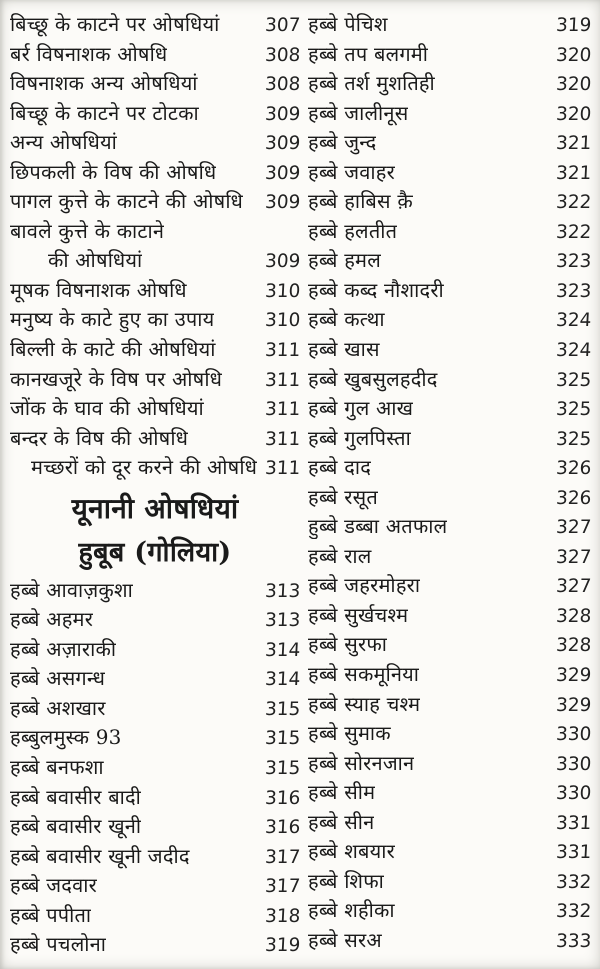  What do you see at coordinates (340, 555) in the screenshot?
I see `toc-entry-title: हब्बे राल` at bounding box center [340, 555].